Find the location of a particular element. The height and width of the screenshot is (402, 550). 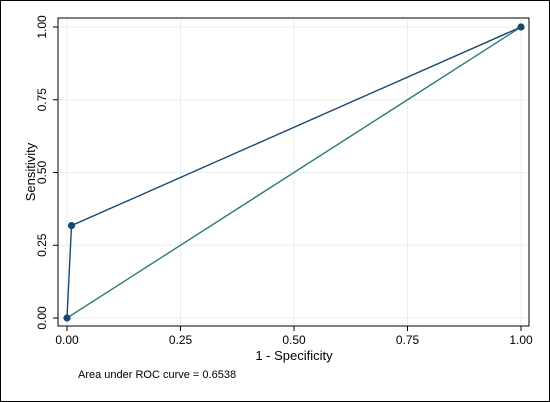

auc-note: Area under ROC curve = 0.6538 is located at coordinates (157, 375).